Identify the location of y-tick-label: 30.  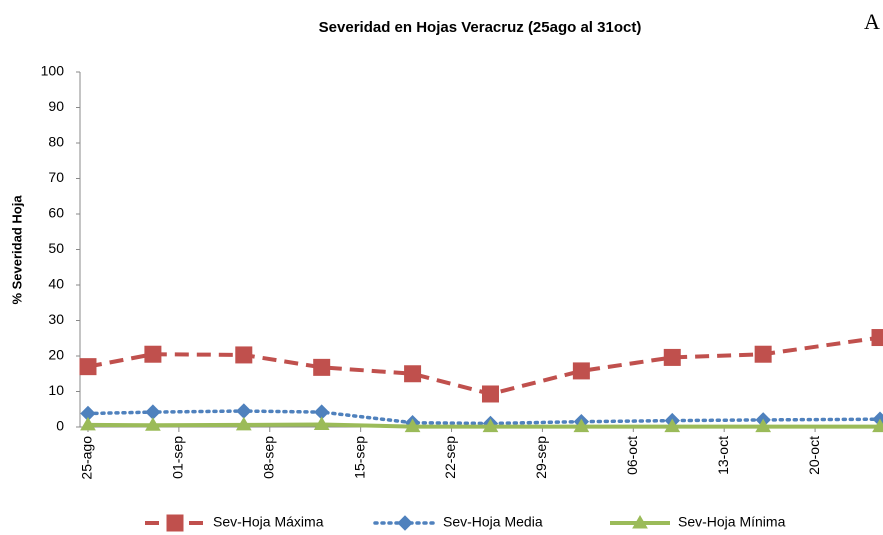
(56, 319).